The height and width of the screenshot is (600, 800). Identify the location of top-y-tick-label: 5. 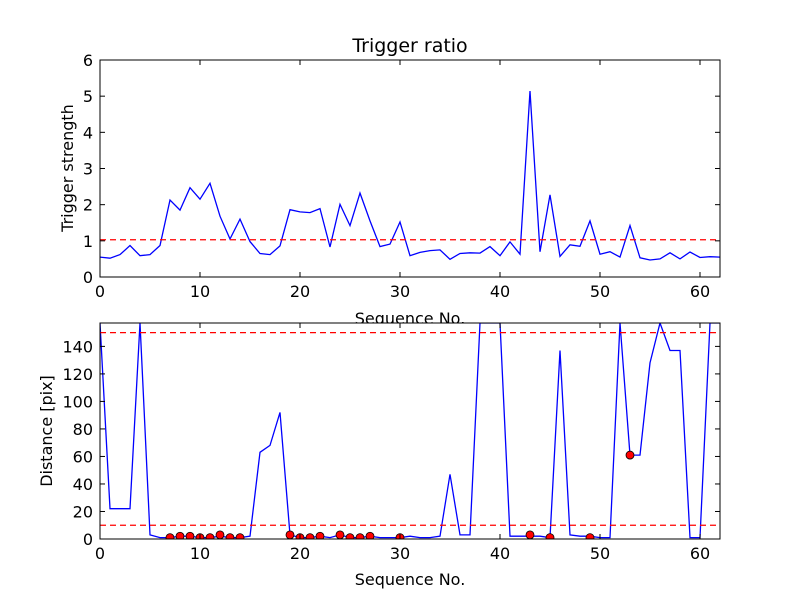
(88, 96).